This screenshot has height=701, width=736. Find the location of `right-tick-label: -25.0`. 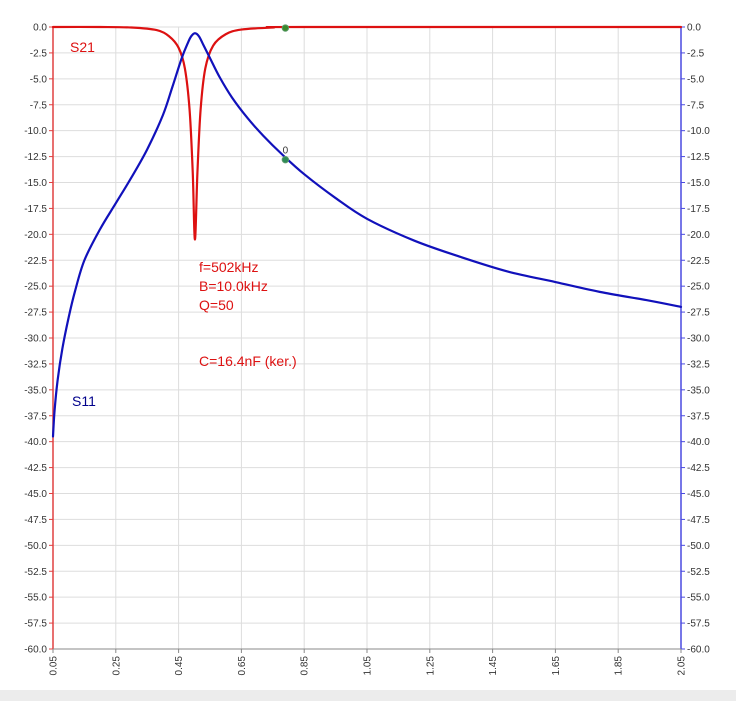

right-tick-label: -25.0 is located at coordinates (698, 287).